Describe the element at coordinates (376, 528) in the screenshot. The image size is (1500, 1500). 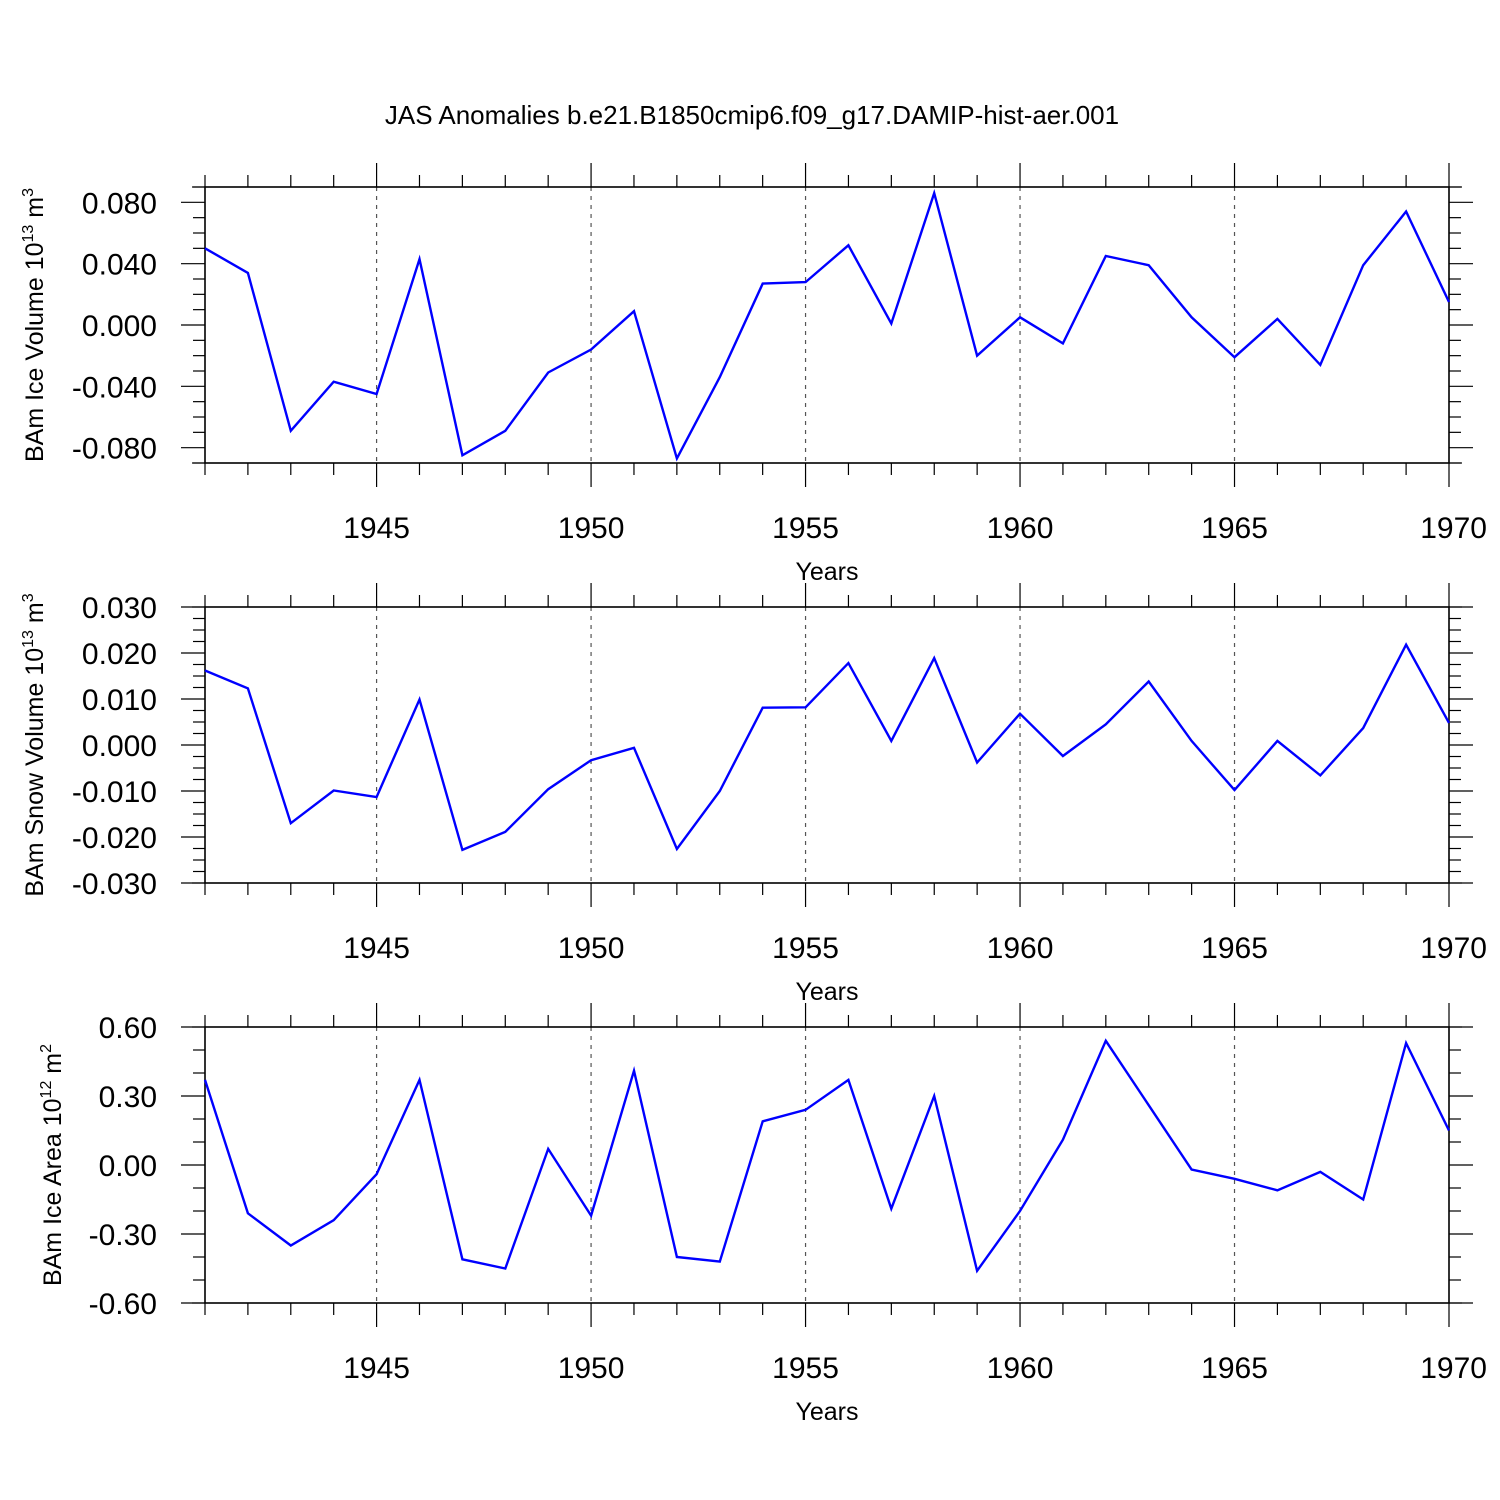
I see `x-tick-label: 1945` at that location.